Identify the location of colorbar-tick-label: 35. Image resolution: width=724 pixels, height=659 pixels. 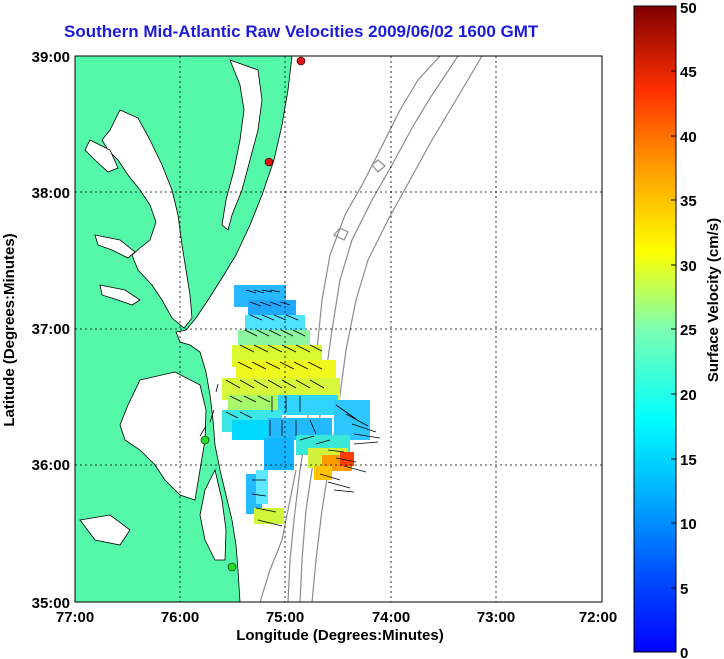
(688, 201).